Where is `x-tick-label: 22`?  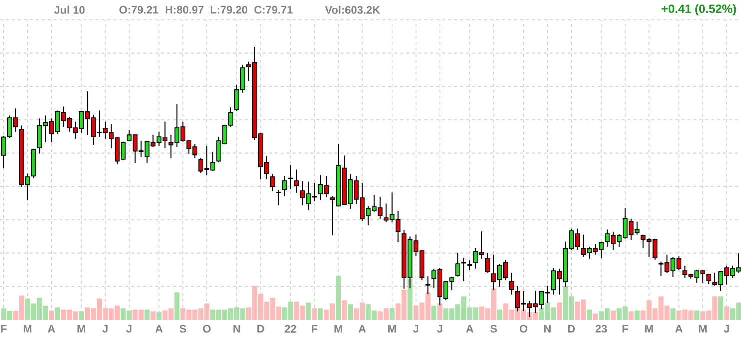 x-tick-label: 22 is located at coordinates (290, 329).